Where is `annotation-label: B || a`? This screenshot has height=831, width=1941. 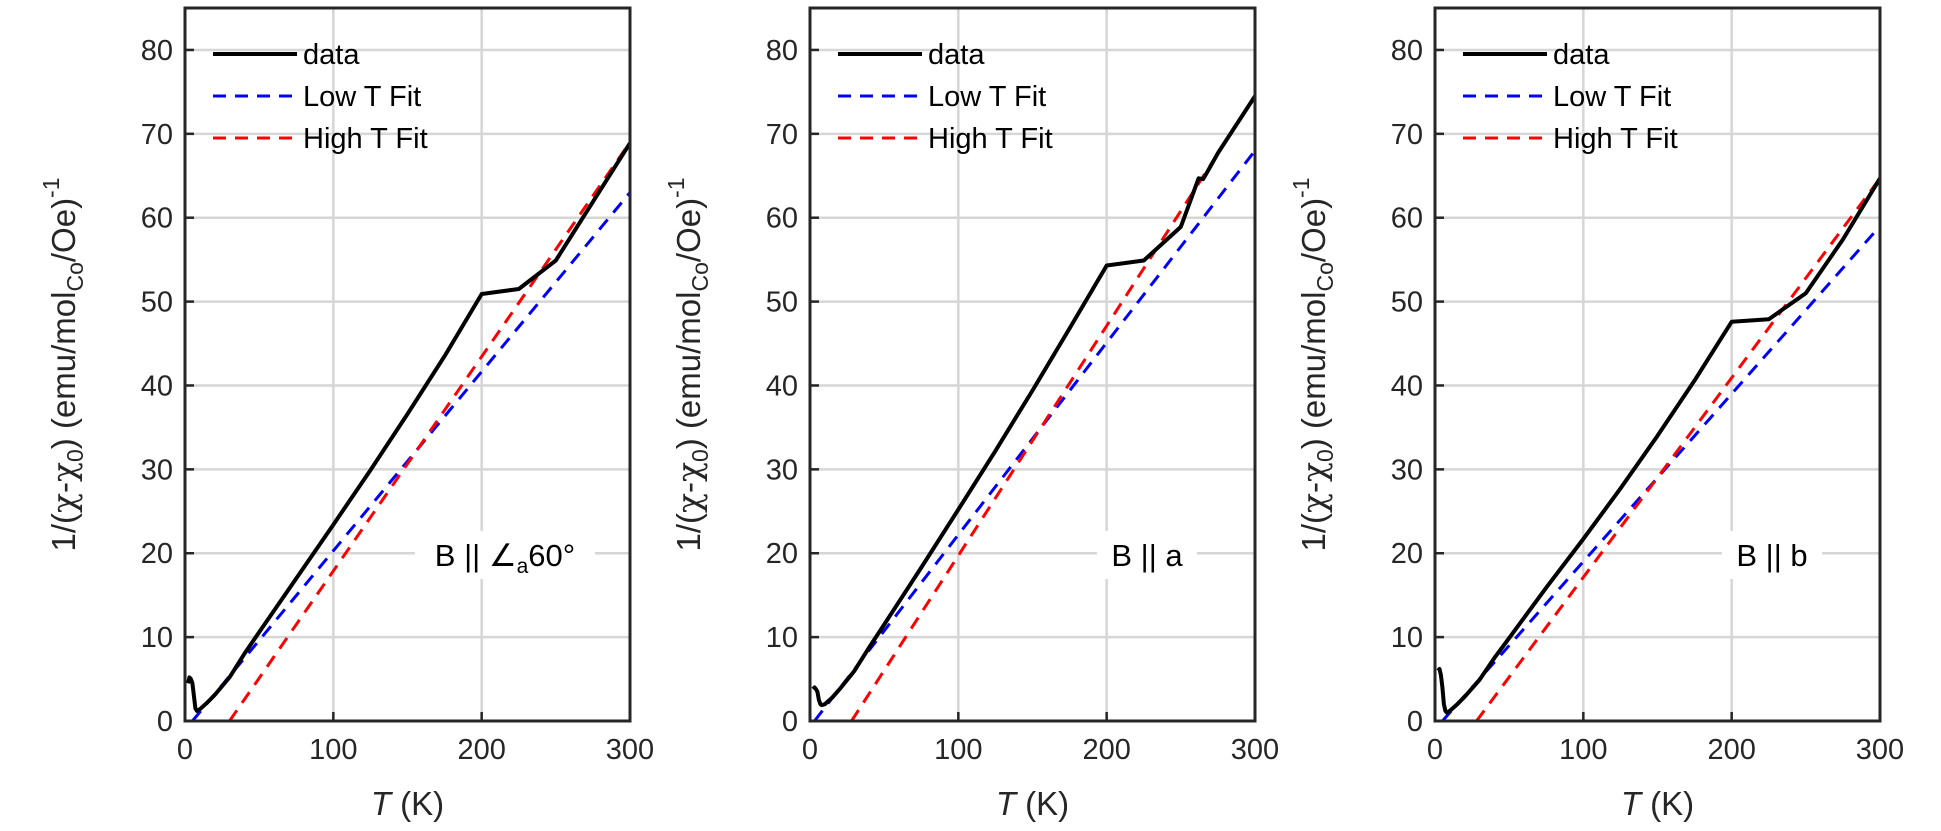 annotation-label: B || a is located at coordinates (1147, 555).